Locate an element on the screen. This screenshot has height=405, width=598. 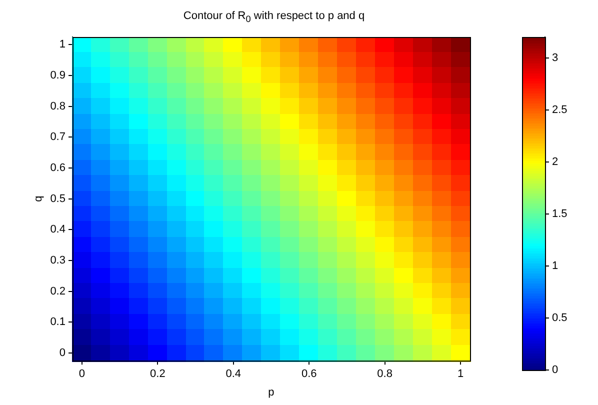
x-axis-title: p is located at coordinates (271, 392).